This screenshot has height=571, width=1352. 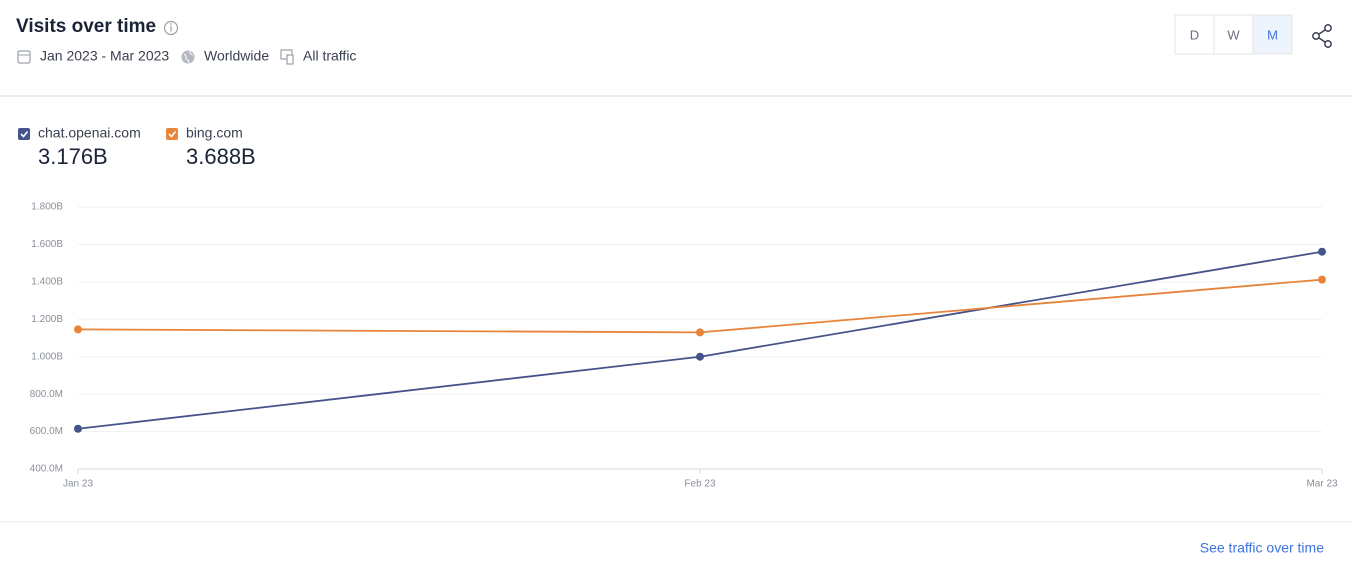 I want to click on region: Worldwide, so click(x=236, y=56).